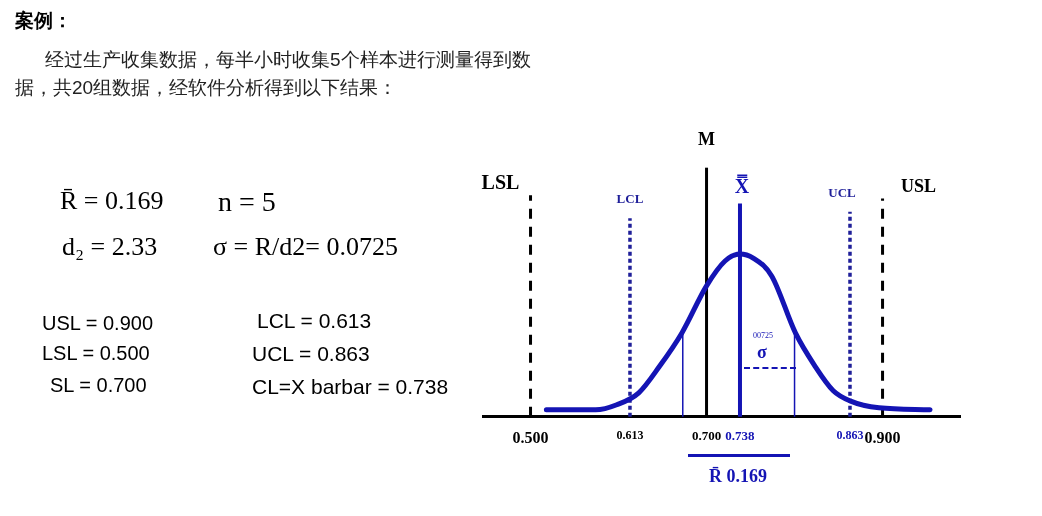 Image resolution: width=1042 pixels, height=516 pixels. I want to click on ref-line-label: M, so click(707, 139).